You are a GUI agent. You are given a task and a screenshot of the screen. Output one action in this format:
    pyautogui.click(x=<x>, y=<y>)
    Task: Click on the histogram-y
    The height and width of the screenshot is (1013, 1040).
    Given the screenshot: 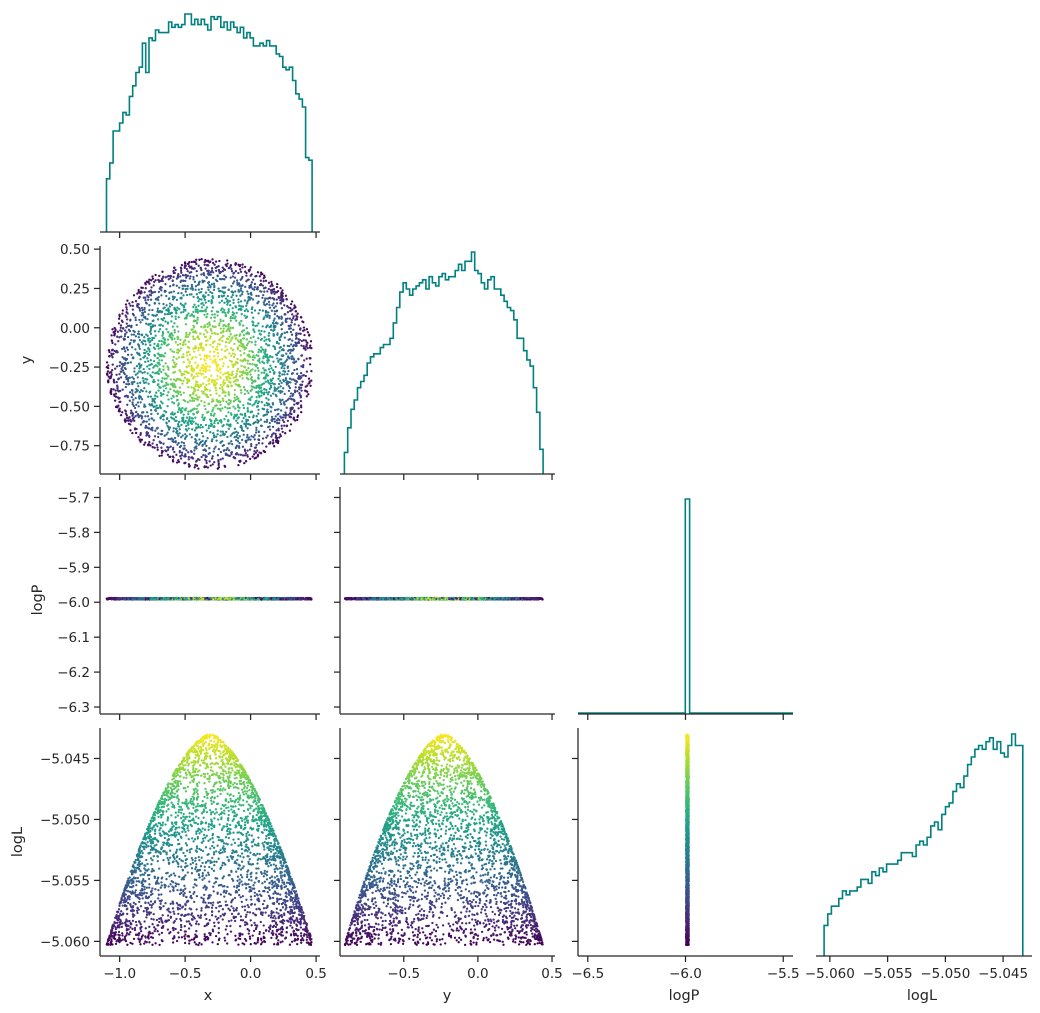 What is the action you would take?
    pyautogui.click(x=443, y=362)
    